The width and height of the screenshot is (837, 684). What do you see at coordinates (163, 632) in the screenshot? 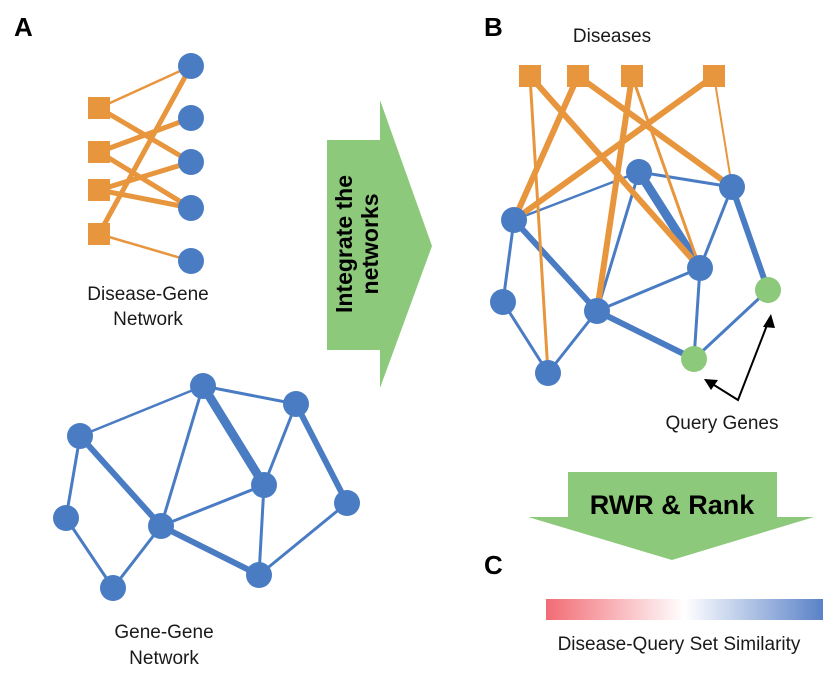
I see `gene-gene-label: Gene-Gene` at bounding box center [163, 632].